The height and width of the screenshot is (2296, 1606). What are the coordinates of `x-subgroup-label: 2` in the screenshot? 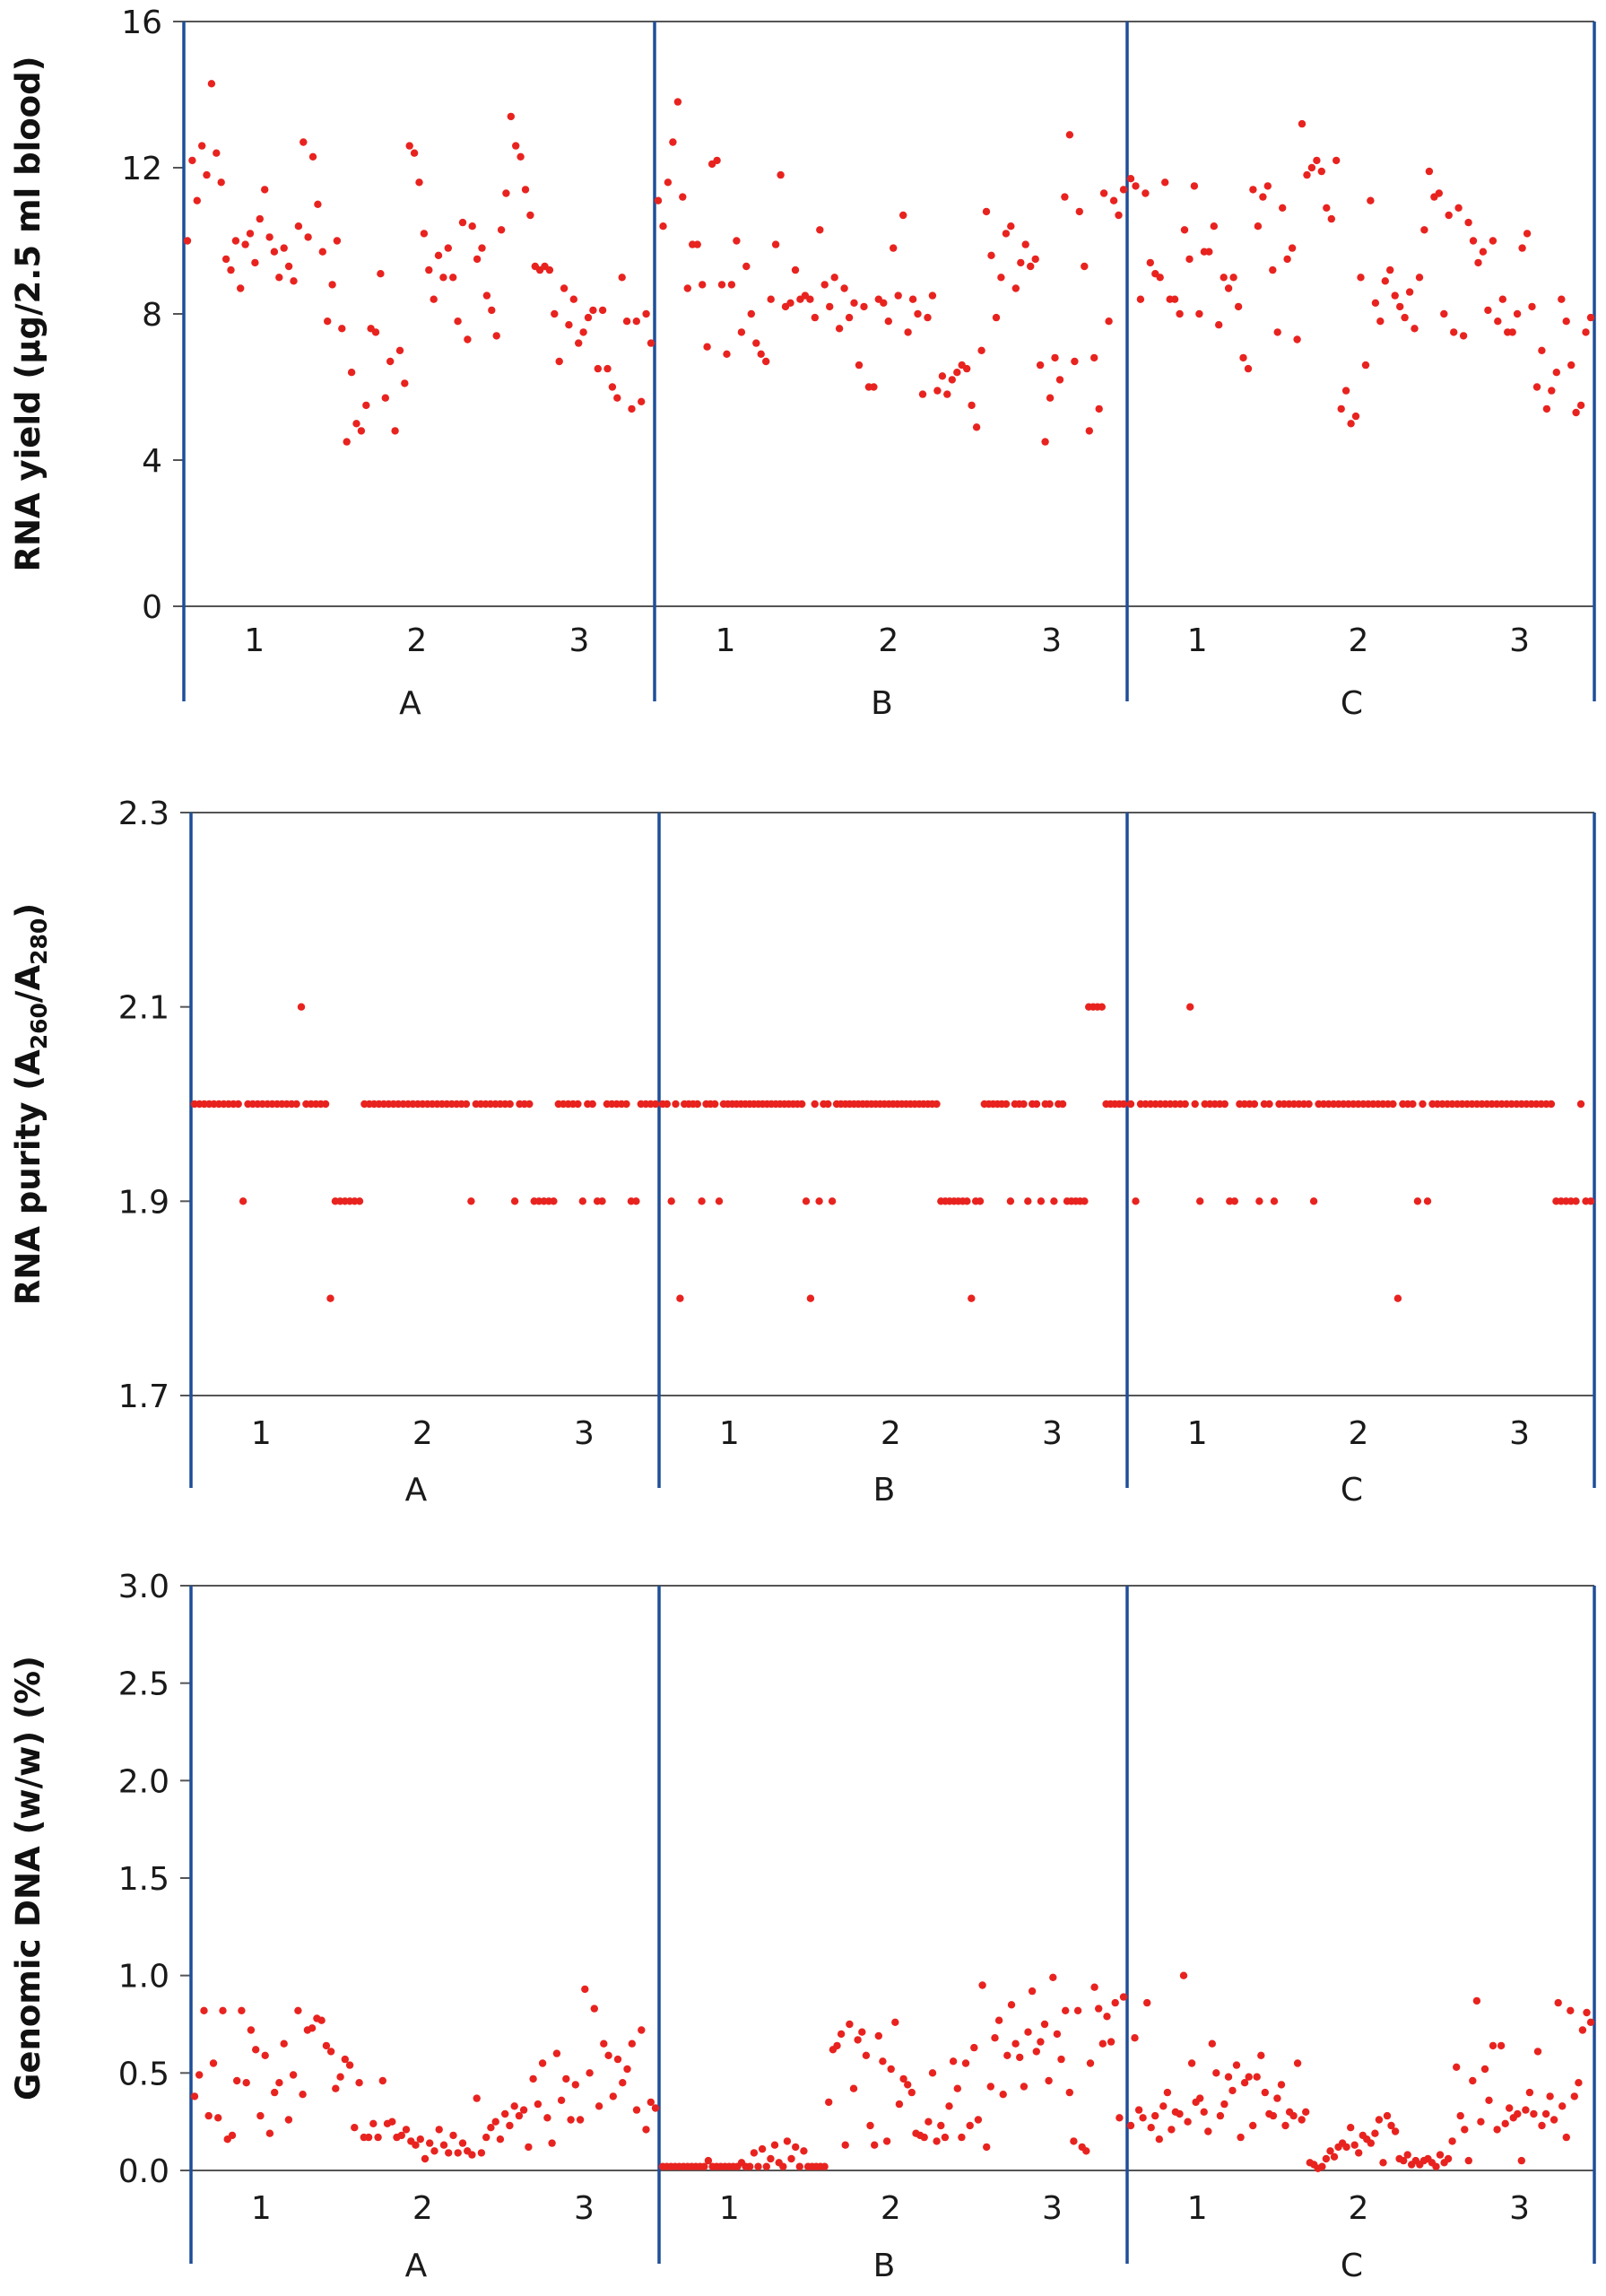 It's located at (891, 1433).